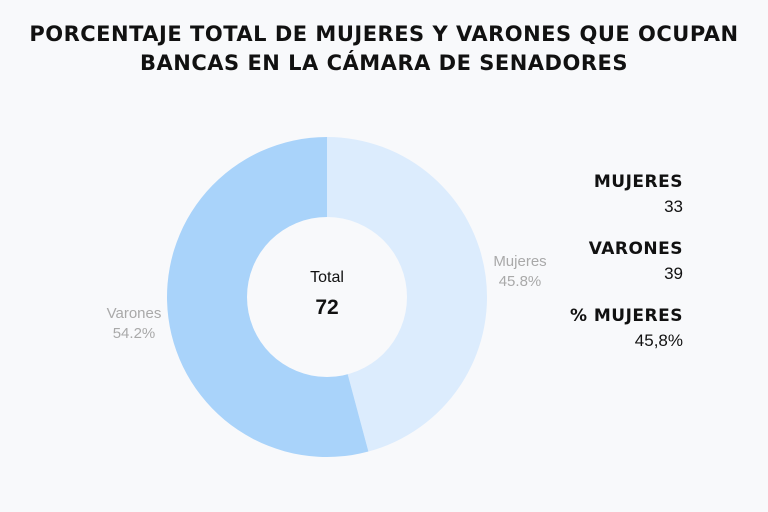 The width and height of the screenshot is (768, 512). What do you see at coordinates (134, 333) in the screenshot?
I see `slice-label-varones-percent: 54.2%` at bounding box center [134, 333].